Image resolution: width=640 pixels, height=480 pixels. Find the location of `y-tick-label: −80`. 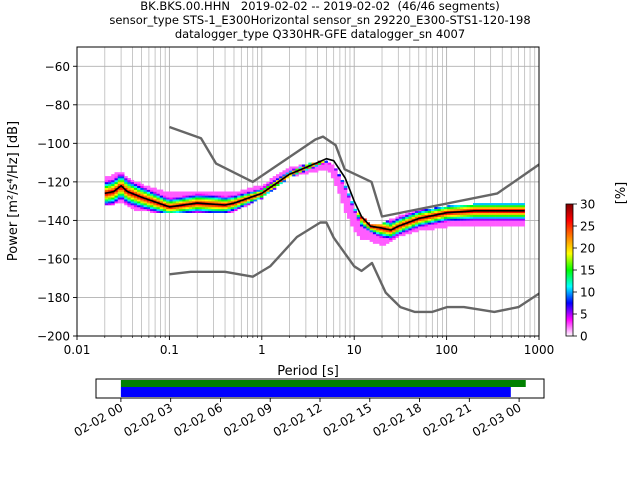

y-tick-label: −80 is located at coordinates (57, 105).